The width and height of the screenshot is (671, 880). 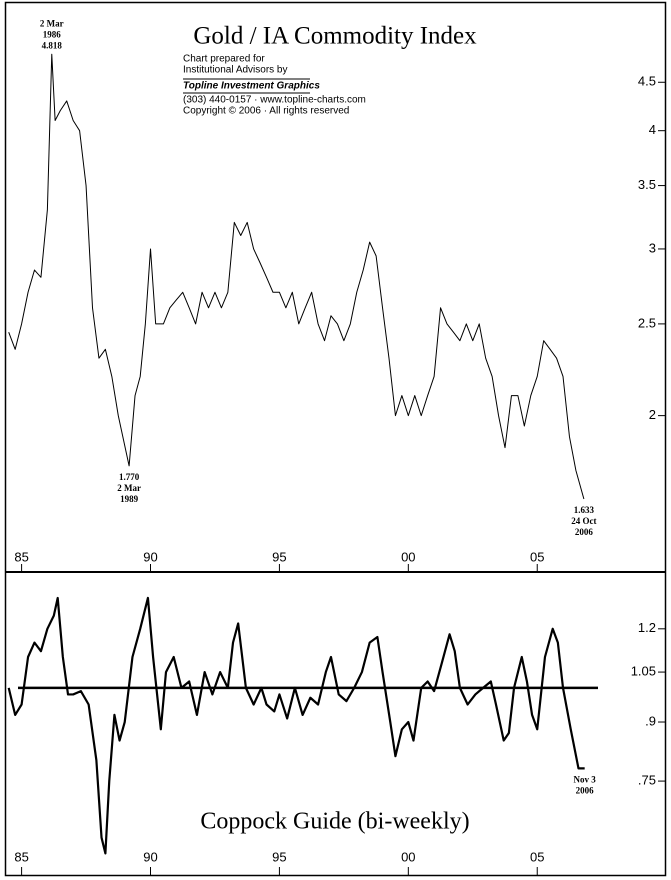 What do you see at coordinates (334, 822) in the screenshot?
I see `chart-title: Coppock Guide (bi-weekly)` at bounding box center [334, 822].